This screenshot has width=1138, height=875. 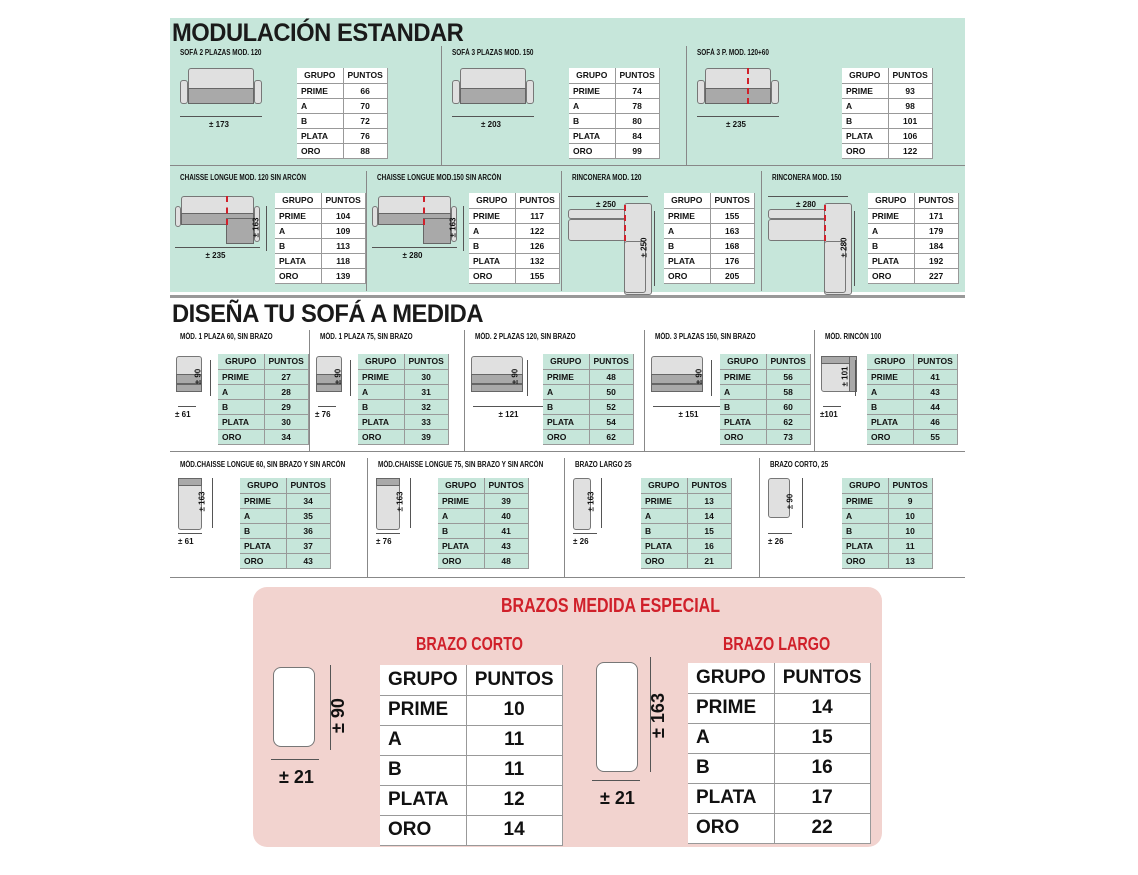 What do you see at coordinates (614, 151) in the screenshot?
I see `table-row: ORO 99` at bounding box center [614, 151].